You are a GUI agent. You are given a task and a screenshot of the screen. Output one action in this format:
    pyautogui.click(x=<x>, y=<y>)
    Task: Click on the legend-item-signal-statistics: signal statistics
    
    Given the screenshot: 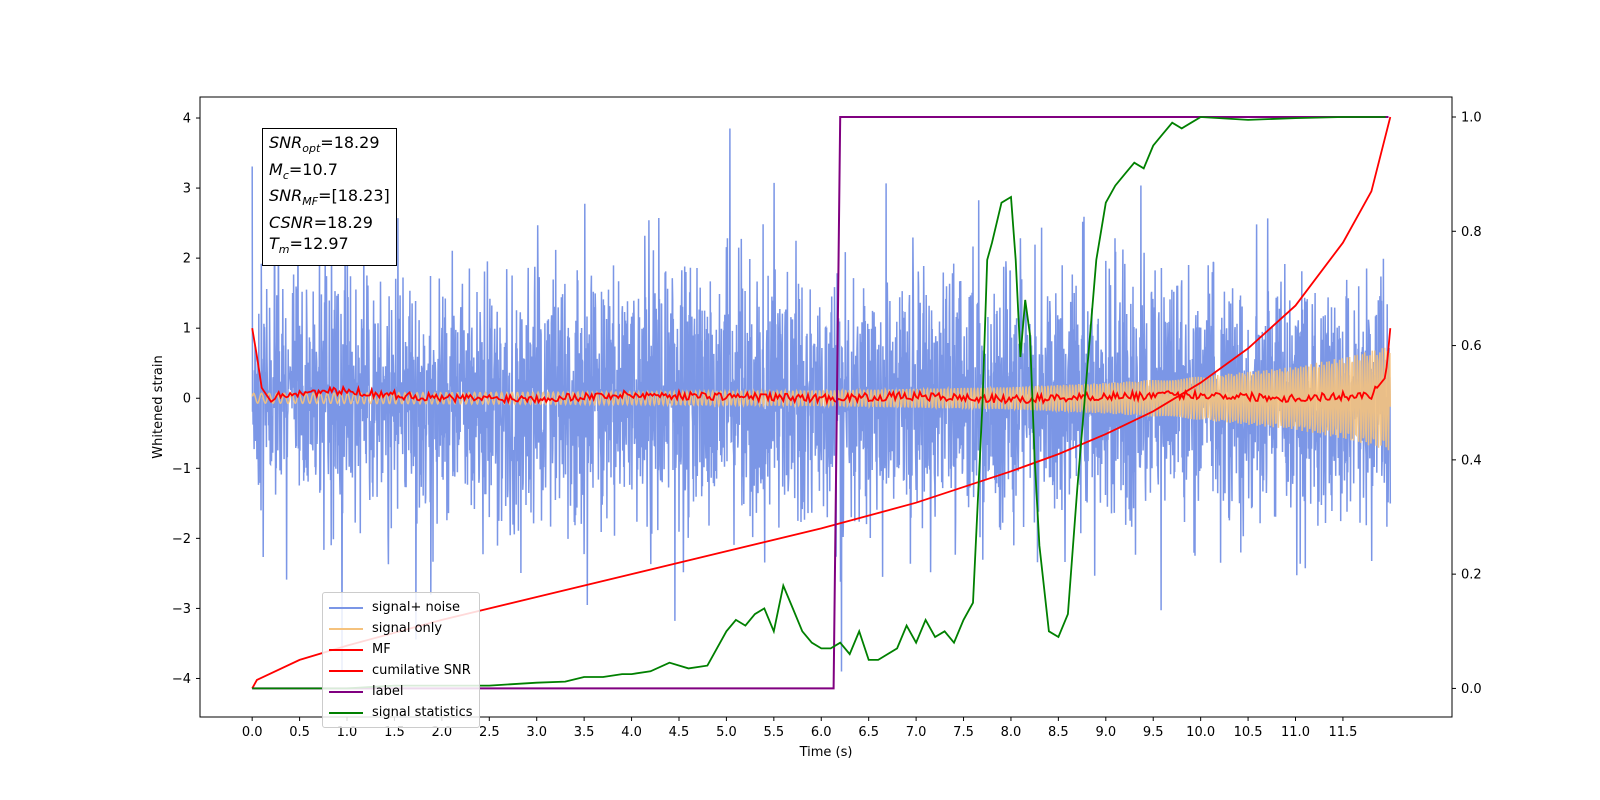 What is the action you would take?
    pyautogui.click(x=401, y=712)
    